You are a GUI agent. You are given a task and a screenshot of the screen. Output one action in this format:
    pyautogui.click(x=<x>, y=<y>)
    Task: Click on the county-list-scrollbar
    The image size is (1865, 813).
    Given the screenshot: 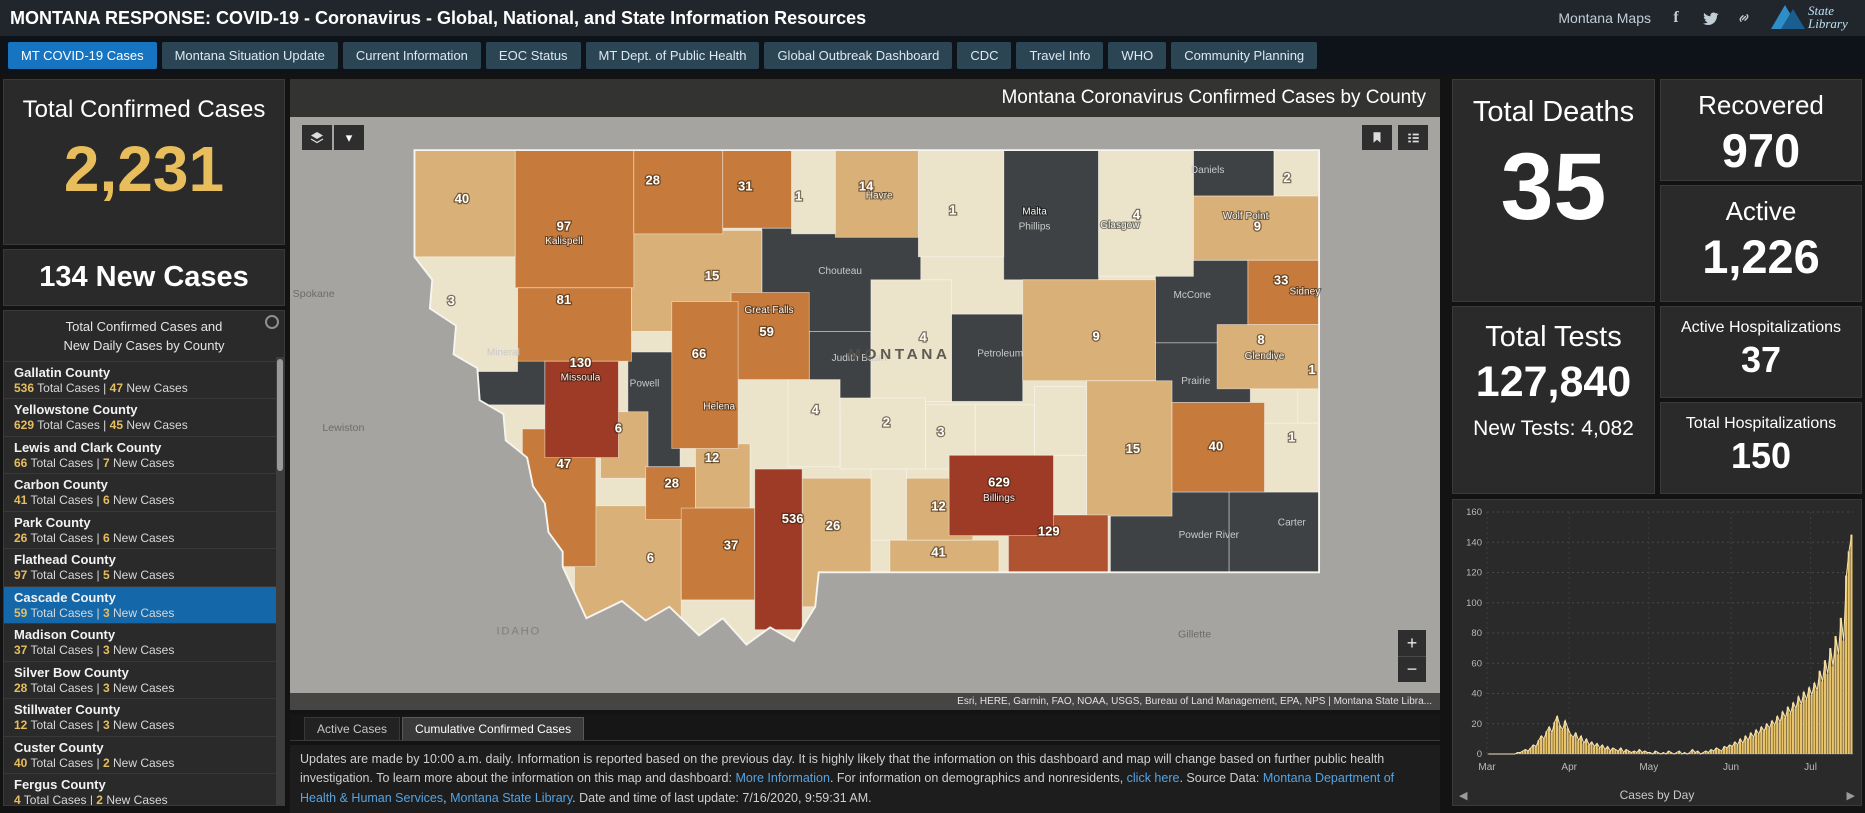 What is the action you would take?
    pyautogui.click(x=280, y=581)
    